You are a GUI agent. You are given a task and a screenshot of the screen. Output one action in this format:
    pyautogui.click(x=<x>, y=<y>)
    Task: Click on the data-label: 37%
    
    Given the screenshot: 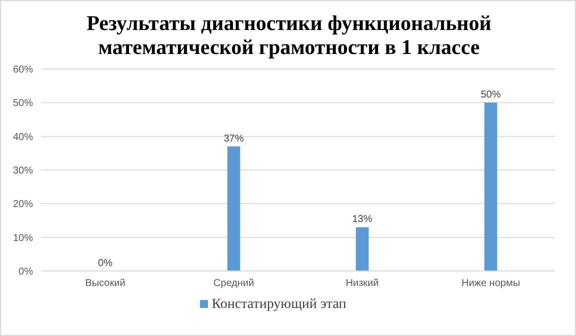 What is the action you would take?
    pyautogui.click(x=234, y=138)
    